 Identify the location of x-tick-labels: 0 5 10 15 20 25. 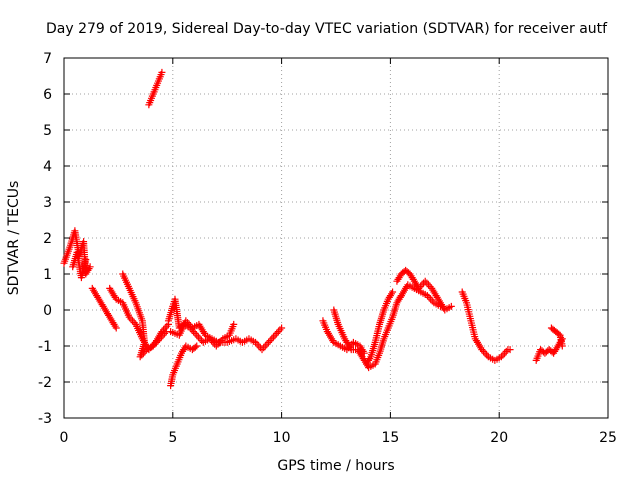
(338, 438).